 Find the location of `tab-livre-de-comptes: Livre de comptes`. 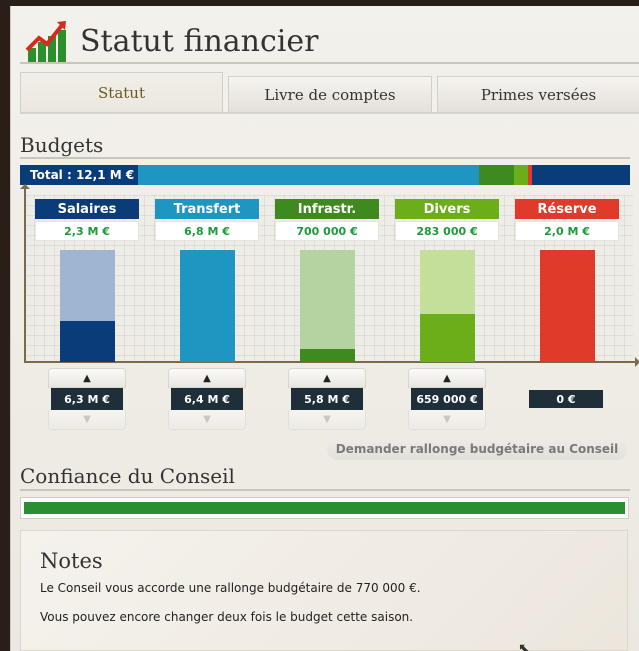

tab-livre-de-comptes: Livre de comptes is located at coordinates (330, 94).